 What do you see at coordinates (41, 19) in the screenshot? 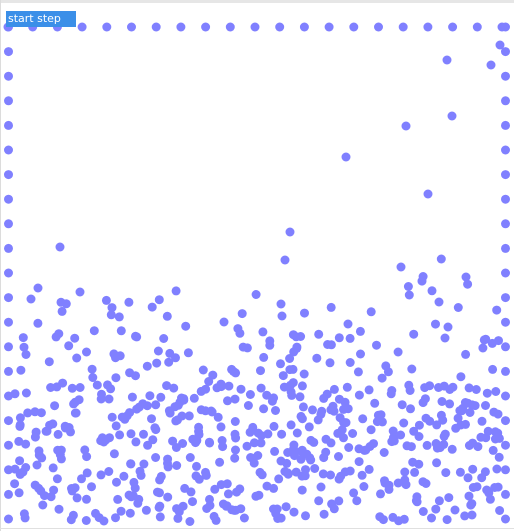
I see `start-step-button: start step` at bounding box center [41, 19].